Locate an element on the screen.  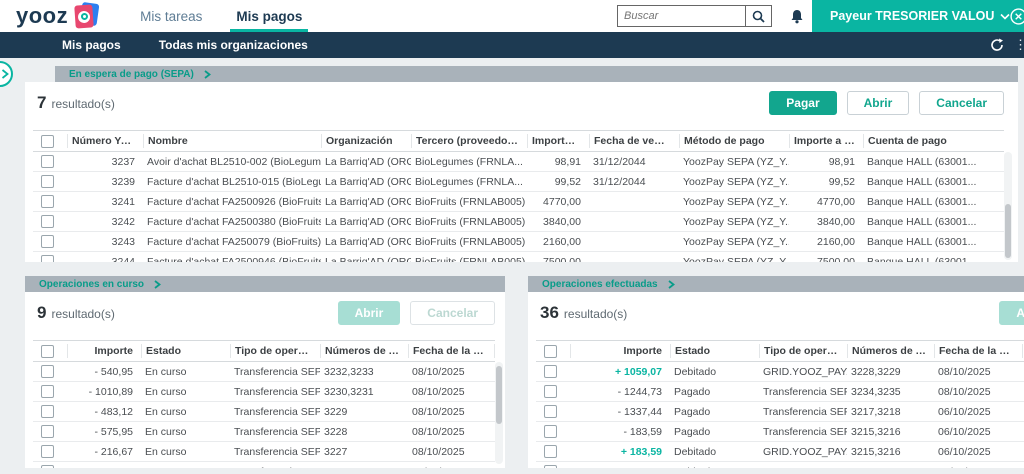
pagar-button: Pagar is located at coordinates (803, 103).